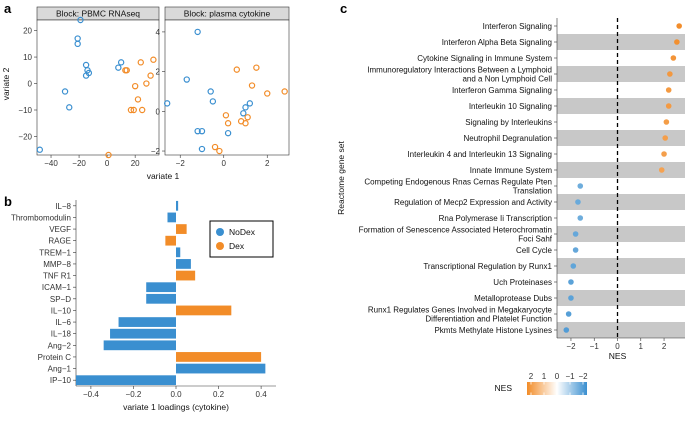 This screenshot has width=685, height=424. I want to click on bar-tnf-r1, so click(186, 275).